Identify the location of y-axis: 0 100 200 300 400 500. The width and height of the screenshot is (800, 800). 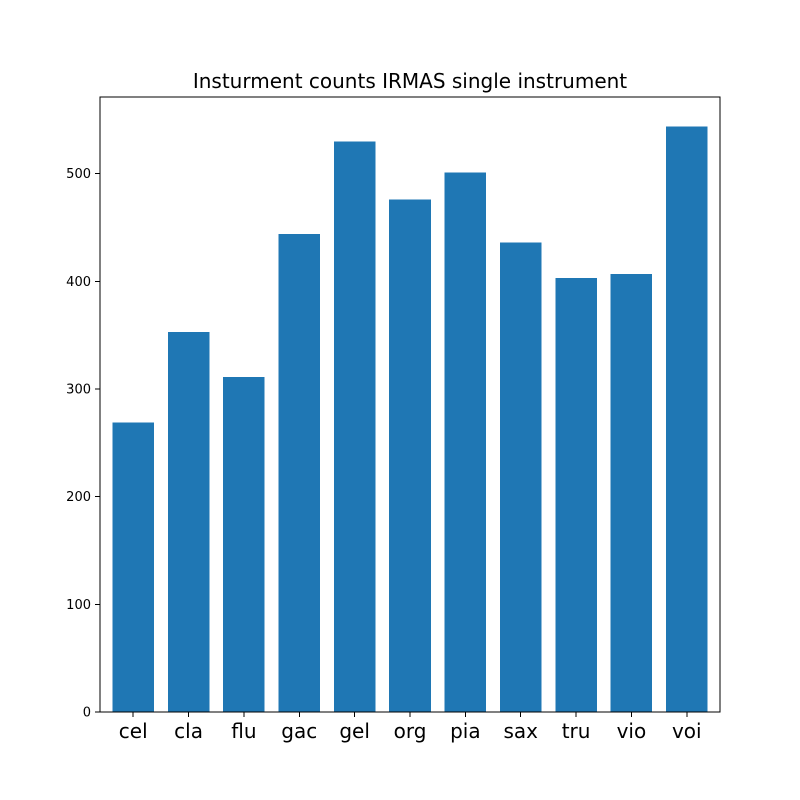
(83, 444).